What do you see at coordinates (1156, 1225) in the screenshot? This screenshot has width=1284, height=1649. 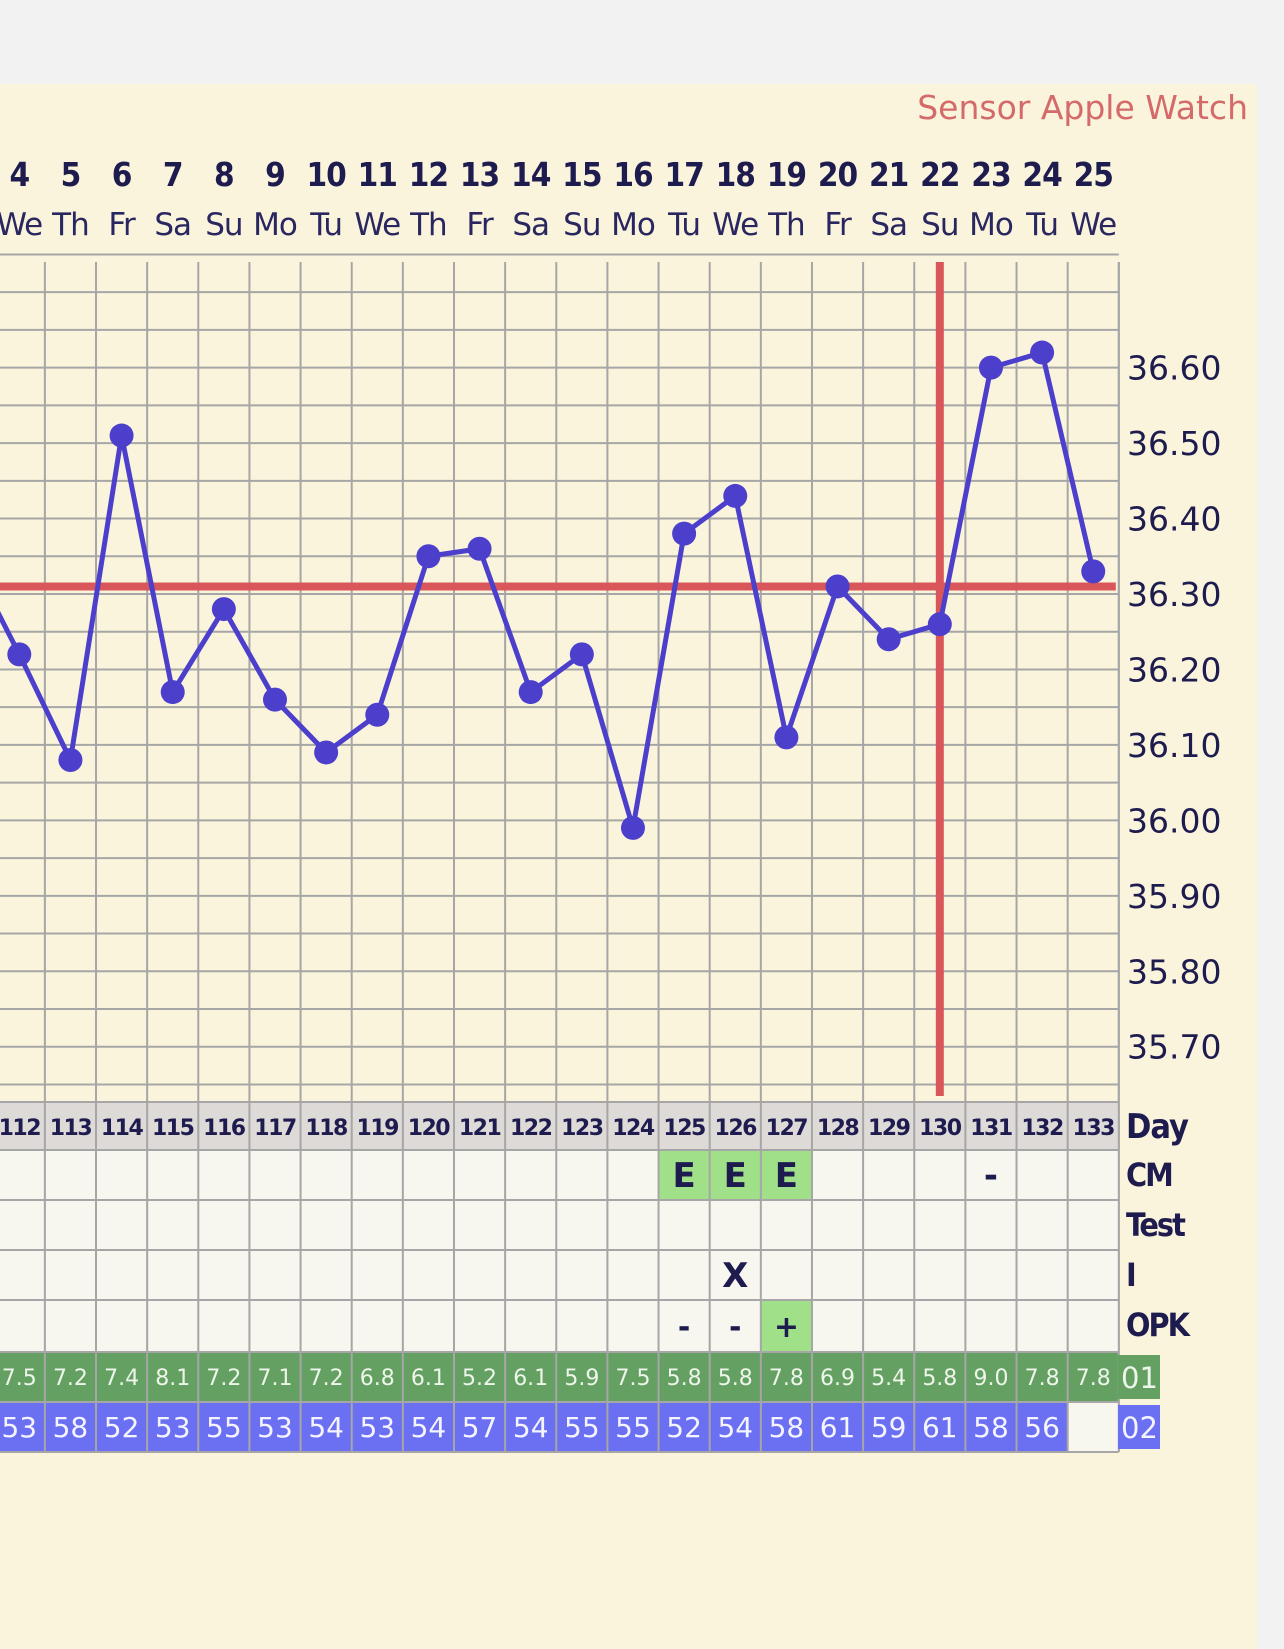 I see `row-label-test: Test` at bounding box center [1156, 1225].